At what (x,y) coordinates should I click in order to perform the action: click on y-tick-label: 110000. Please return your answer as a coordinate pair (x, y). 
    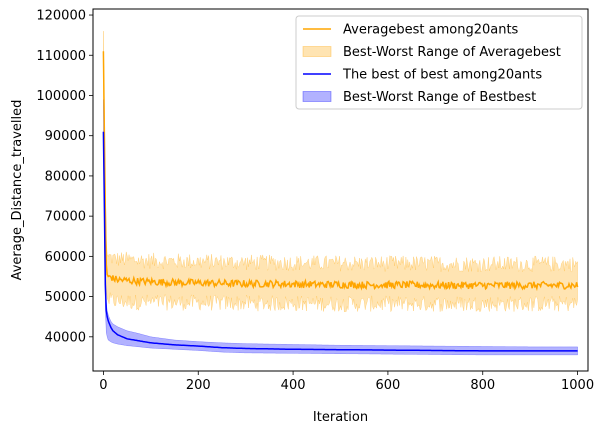
    Looking at the image, I should click on (61, 56).